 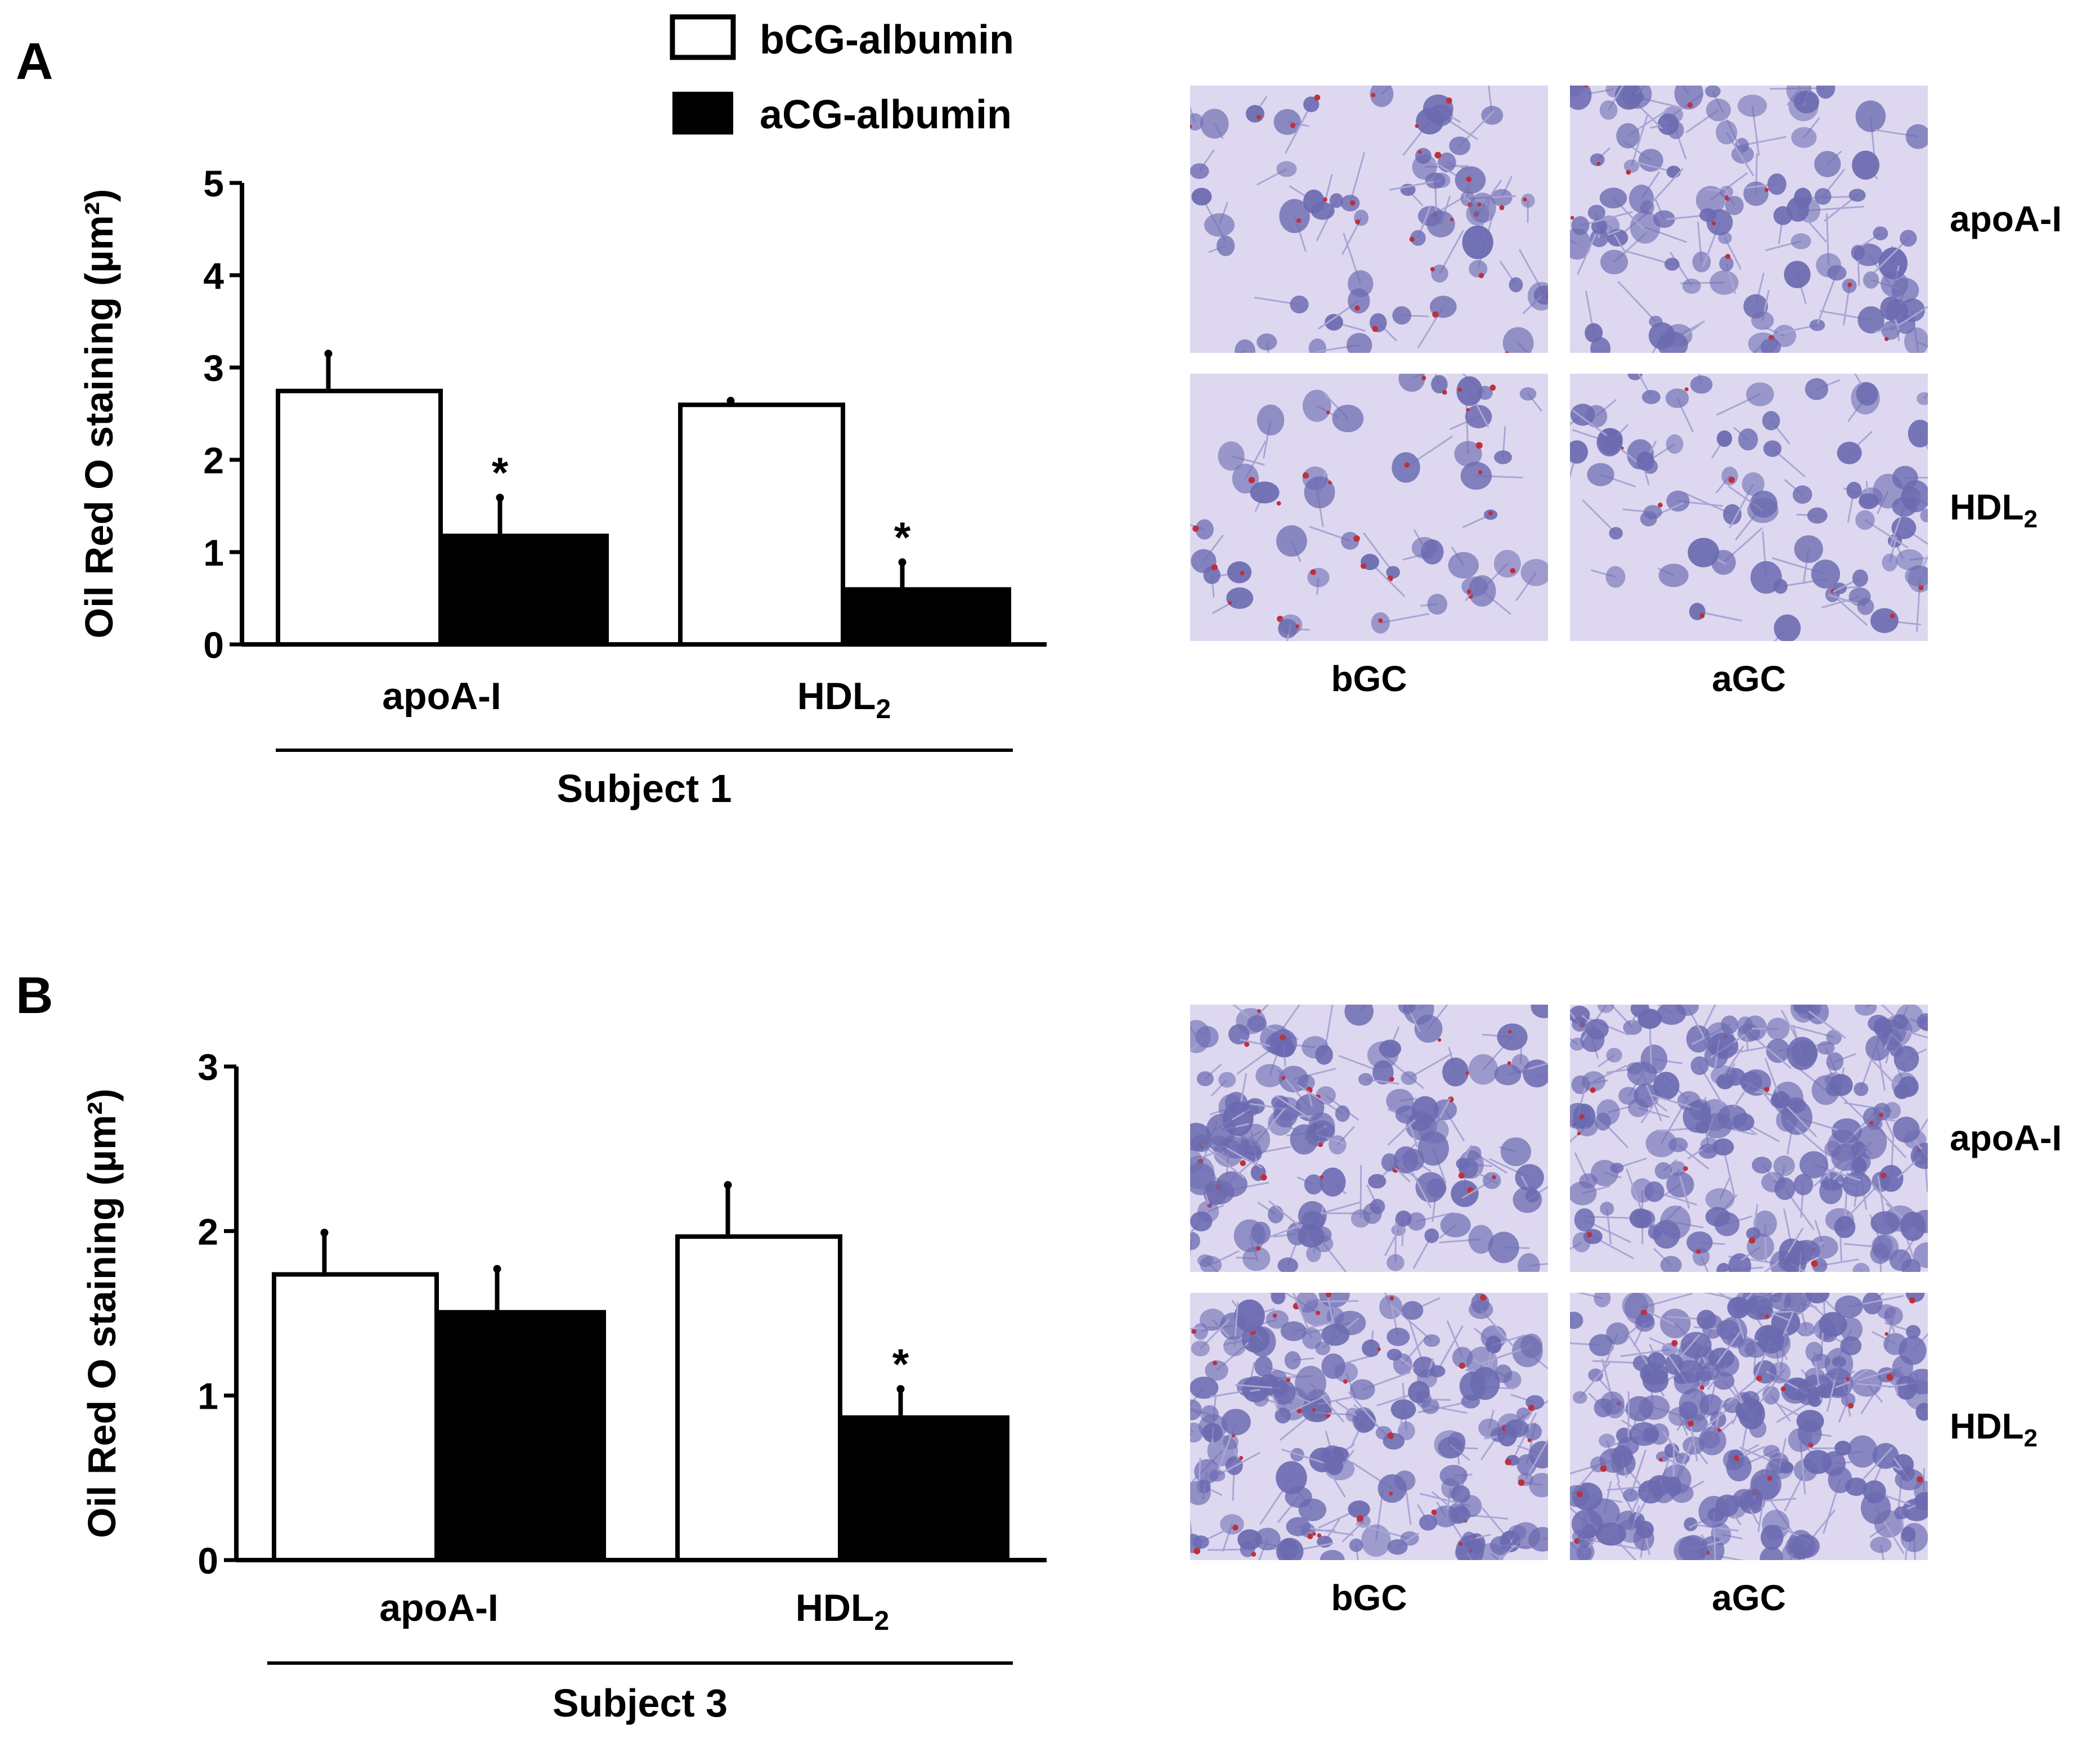 What do you see at coordinates (208, 1067) in the screenshot?
I see `y-tick-label: 3` at bounding box center [208, 1067].